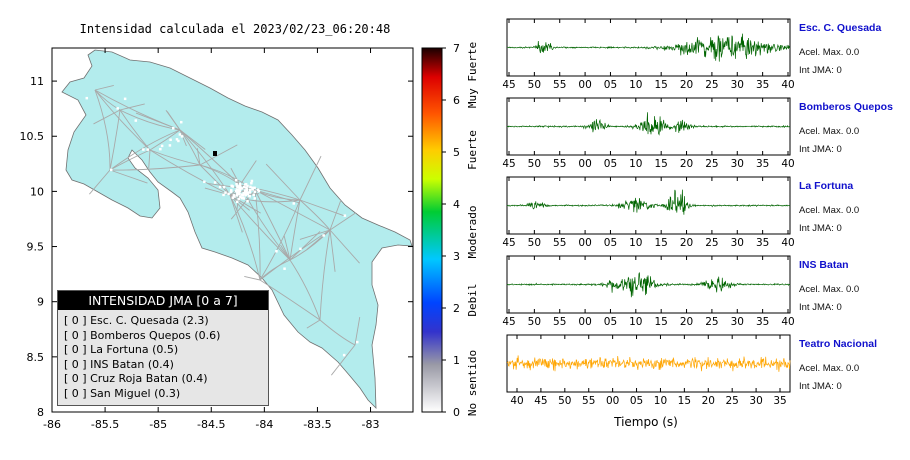 The image size is (910, 460). Describe the element at coordinates (472, 75) in the screenshot. I see `colorbar-category-label: Muy Fuerte` at that location.